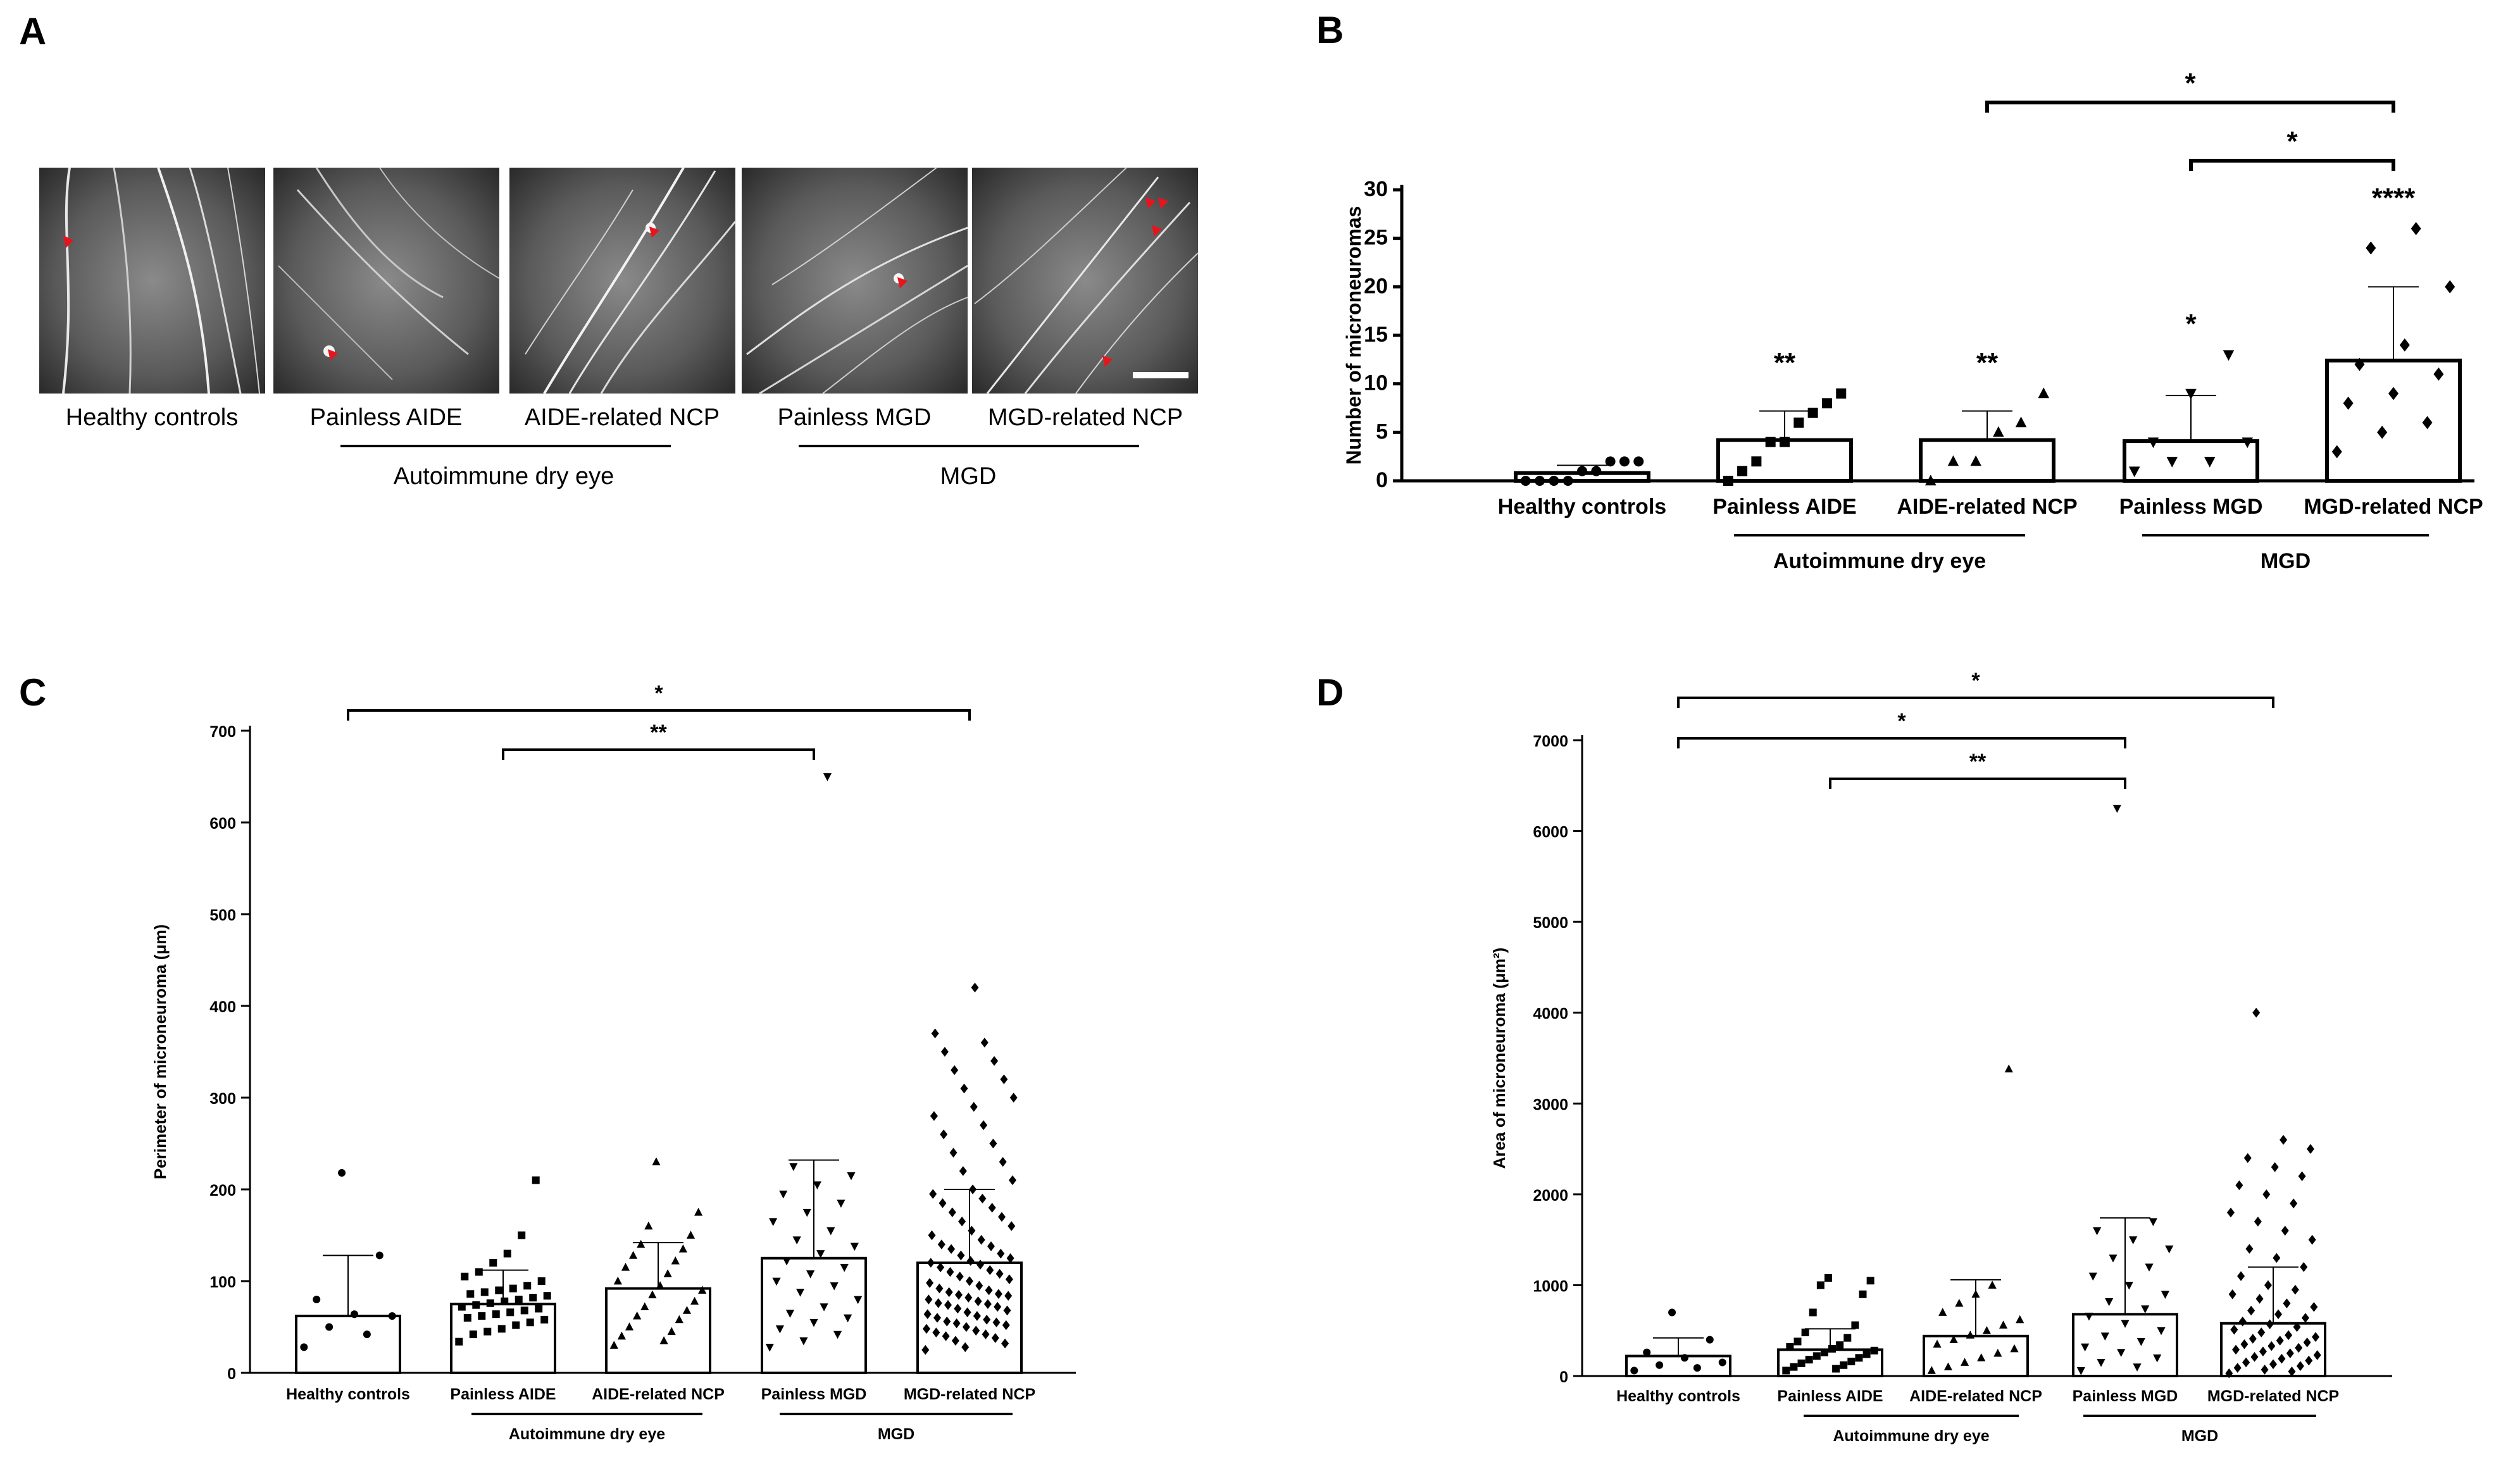 The width and height of the screenshot is (2520, 1457). What do you see at coordinates (32, 692) in the screenshot?
I see `panel-label-c: C` at bounding box center [32, 692].